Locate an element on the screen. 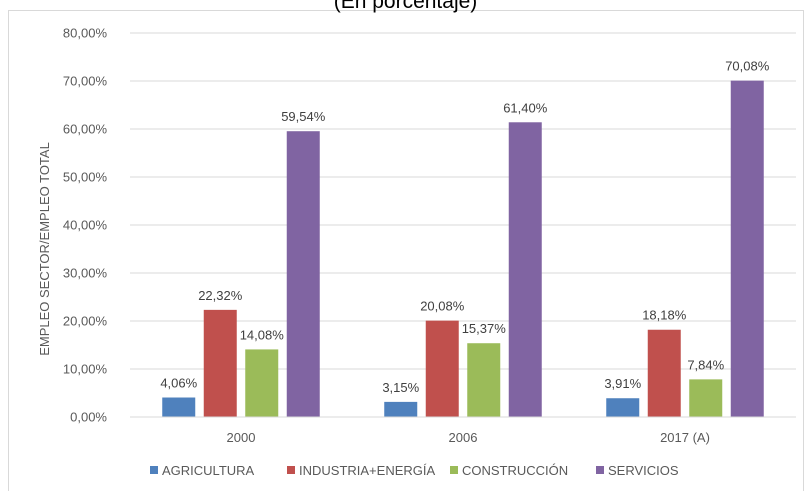 Image resolution: width=811 pixels, height=496 pixels. data-label: 14,08% is located at coordinates (262, 334).